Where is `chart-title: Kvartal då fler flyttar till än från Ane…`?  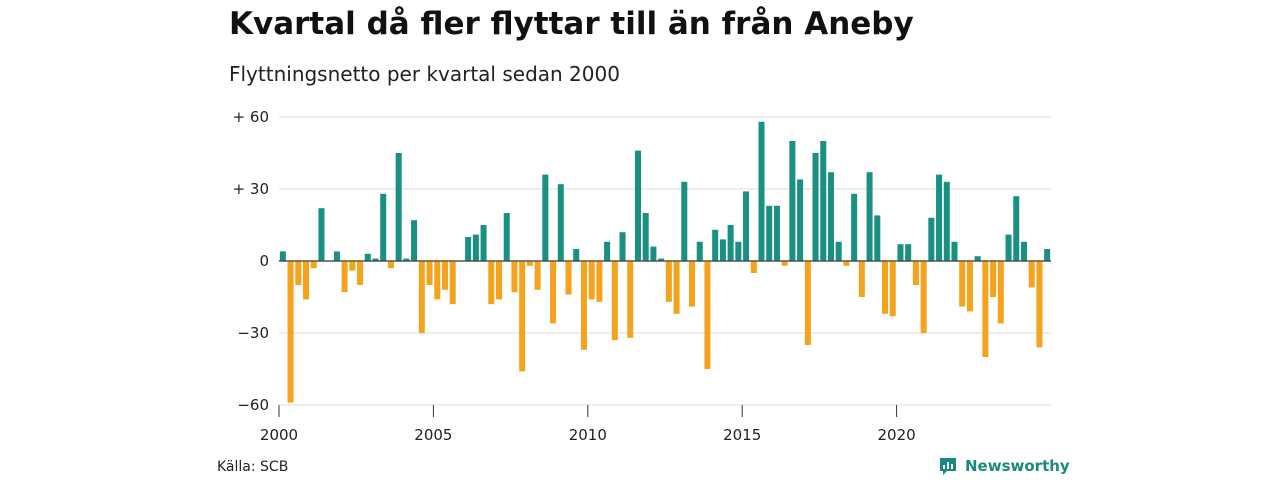 chart-title: Kvartal då fler flyttar till än från Ane… is located at coordinates (571, 24).